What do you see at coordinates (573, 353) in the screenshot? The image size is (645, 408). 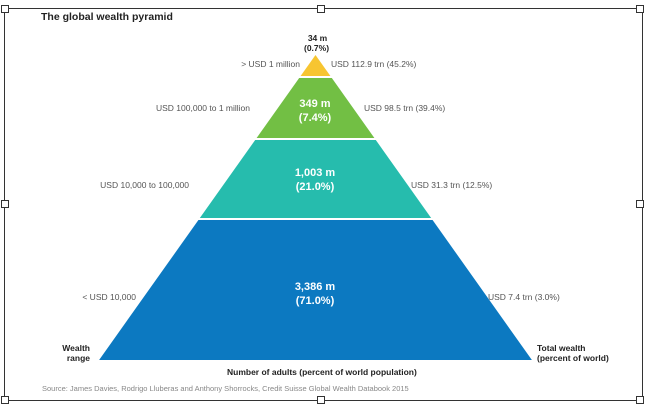 I see `total-wealth-axis-label: Total wealth (percent of world)` at bounding box center [573, 353].